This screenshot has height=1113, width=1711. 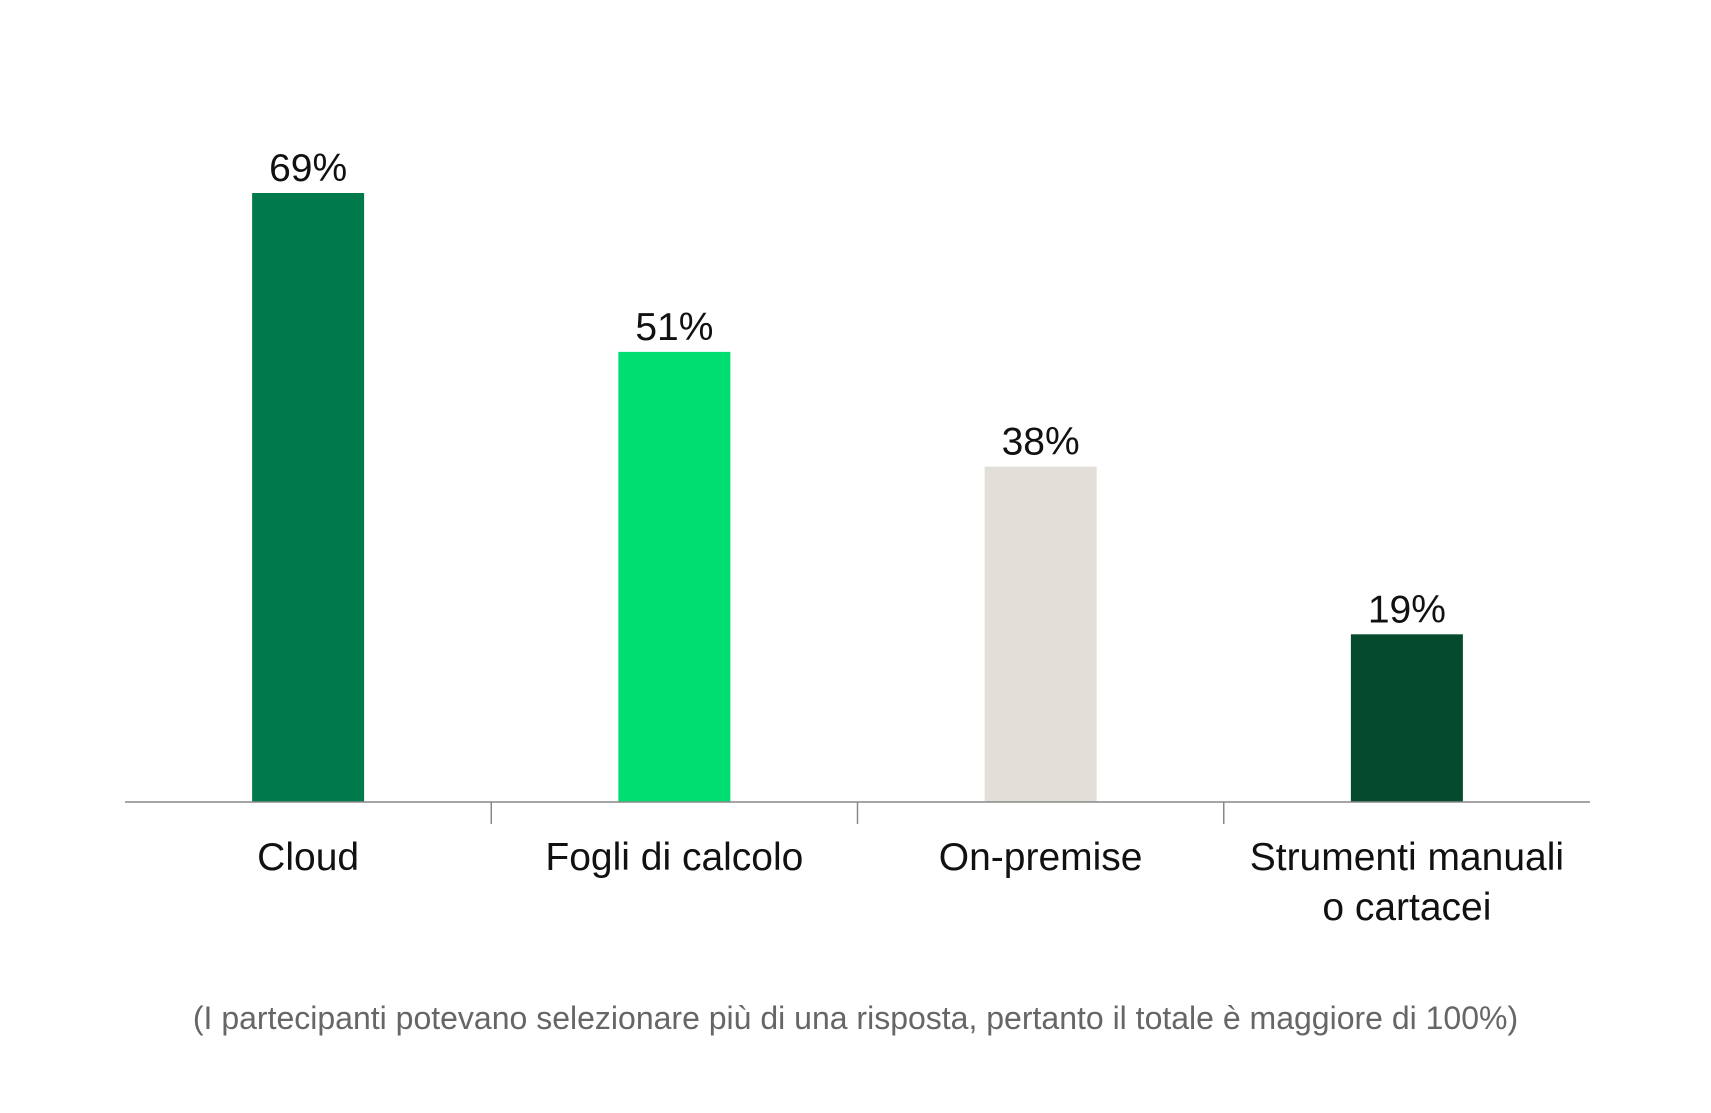 I want to click on category-label: o cartacei, so click(x=1406, y=907).